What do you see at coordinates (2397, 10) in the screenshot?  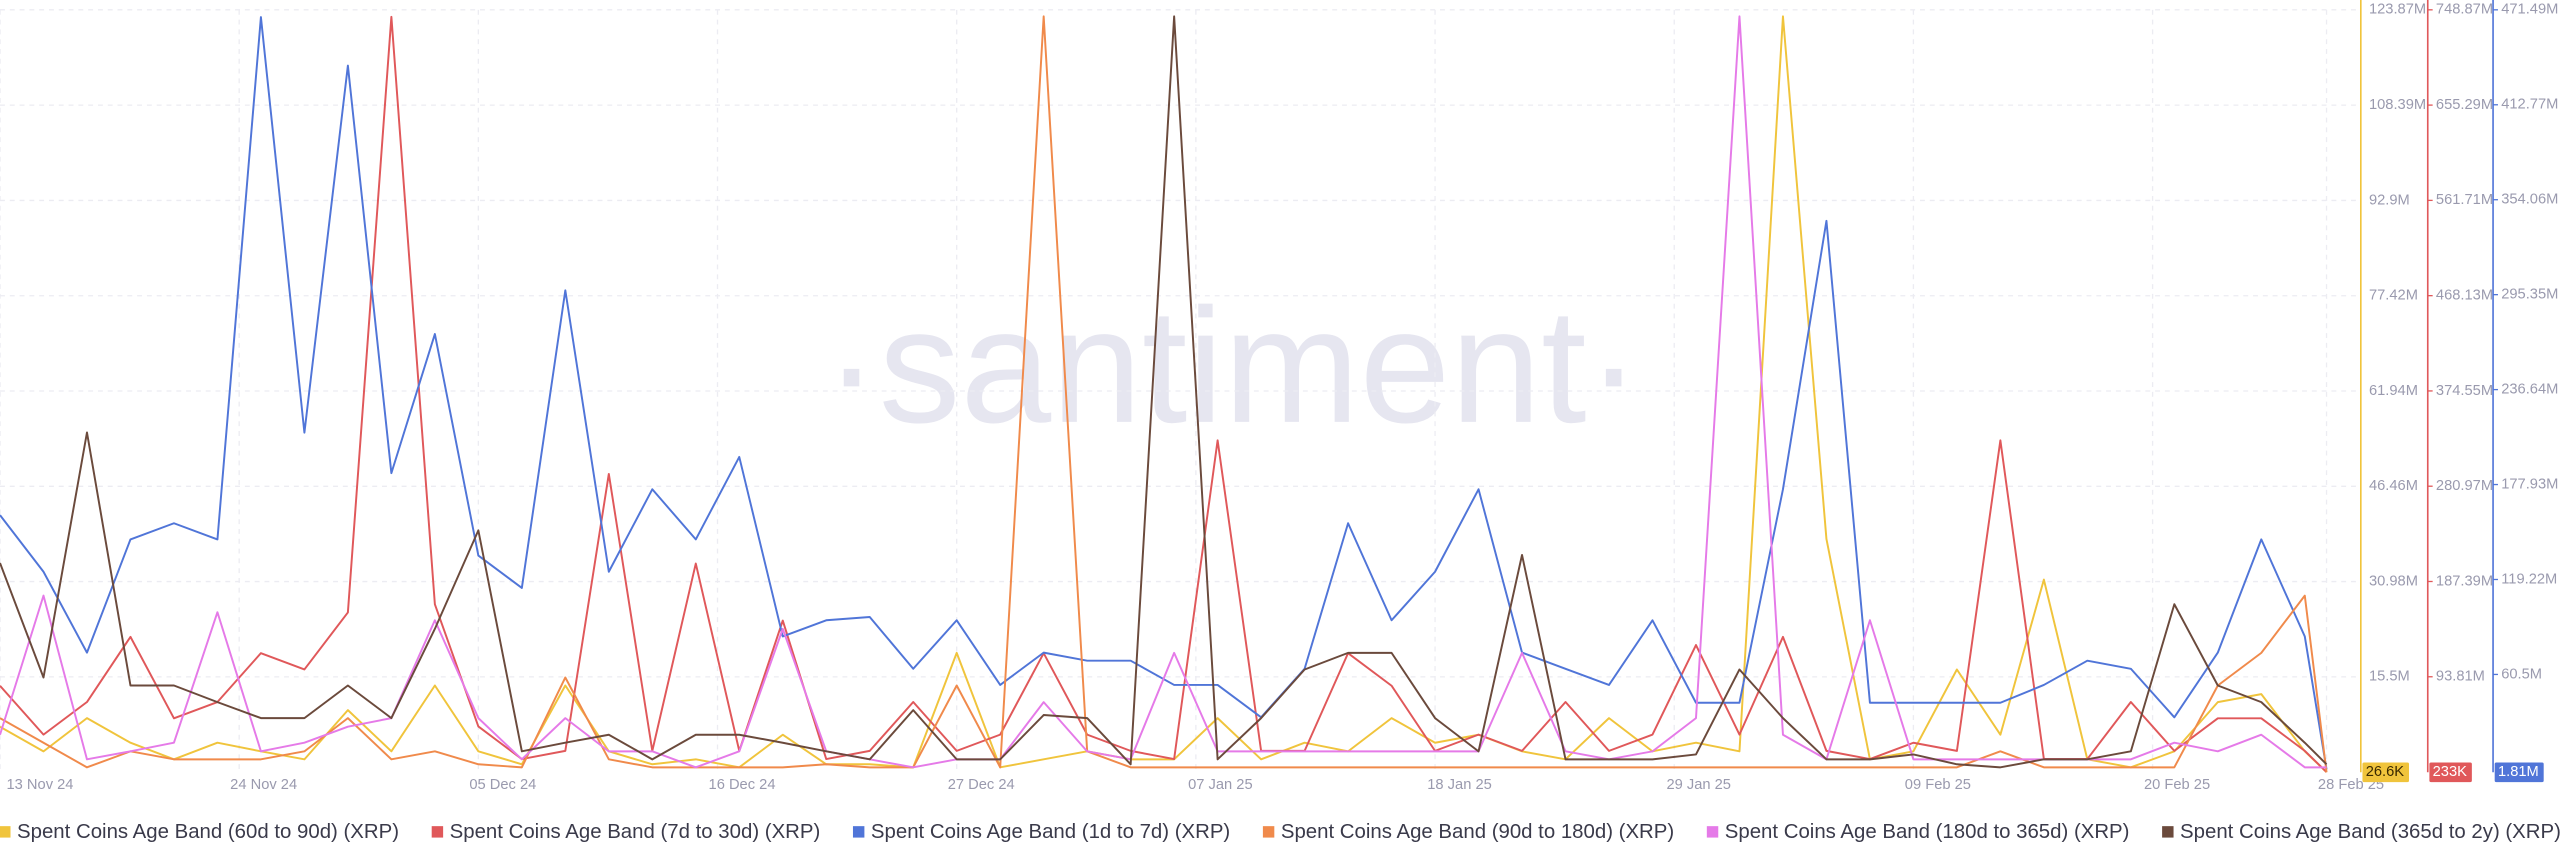 I see `y-tick-label: 123.87M` at bounding box center [2397, 10].